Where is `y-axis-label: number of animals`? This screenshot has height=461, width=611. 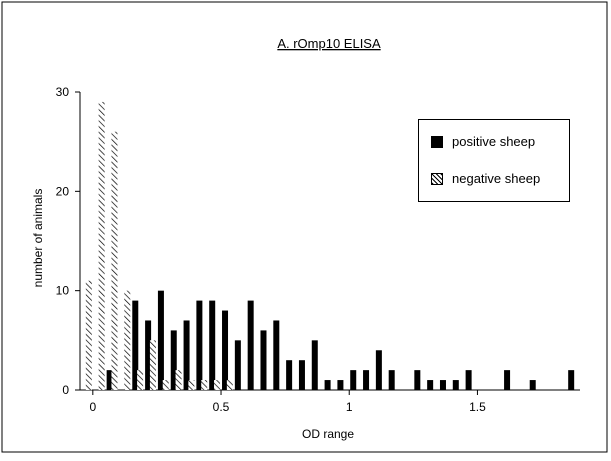 y-axis-label: number of animals is located at coordinates (38, 238).